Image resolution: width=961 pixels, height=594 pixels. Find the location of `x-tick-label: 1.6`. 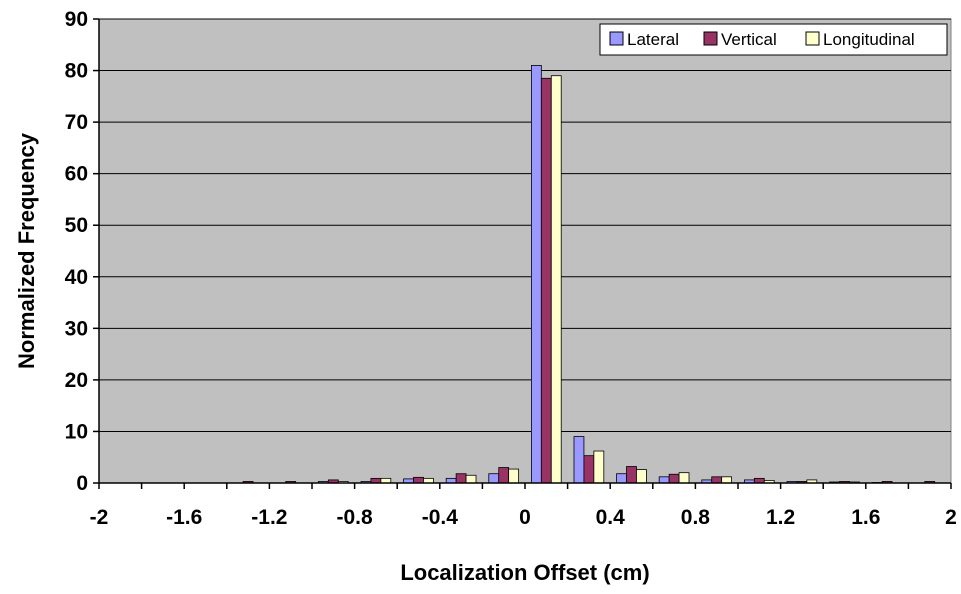

x-tick-label: 1.6 is located at coordinates (865, 517).